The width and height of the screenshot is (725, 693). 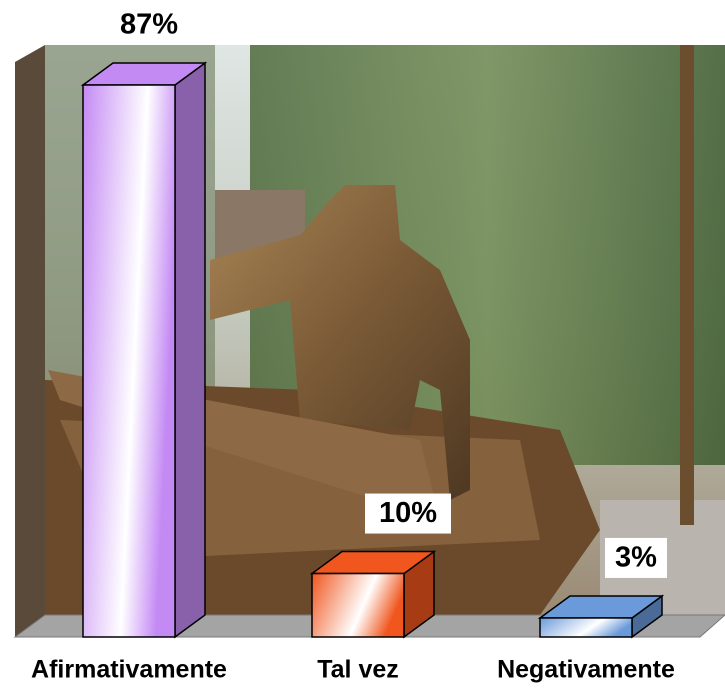 What do you see at coordinates (586, 670) in the screenshot?
I see `x-tick-label: Negativamente` at bounding box center [586, 670].